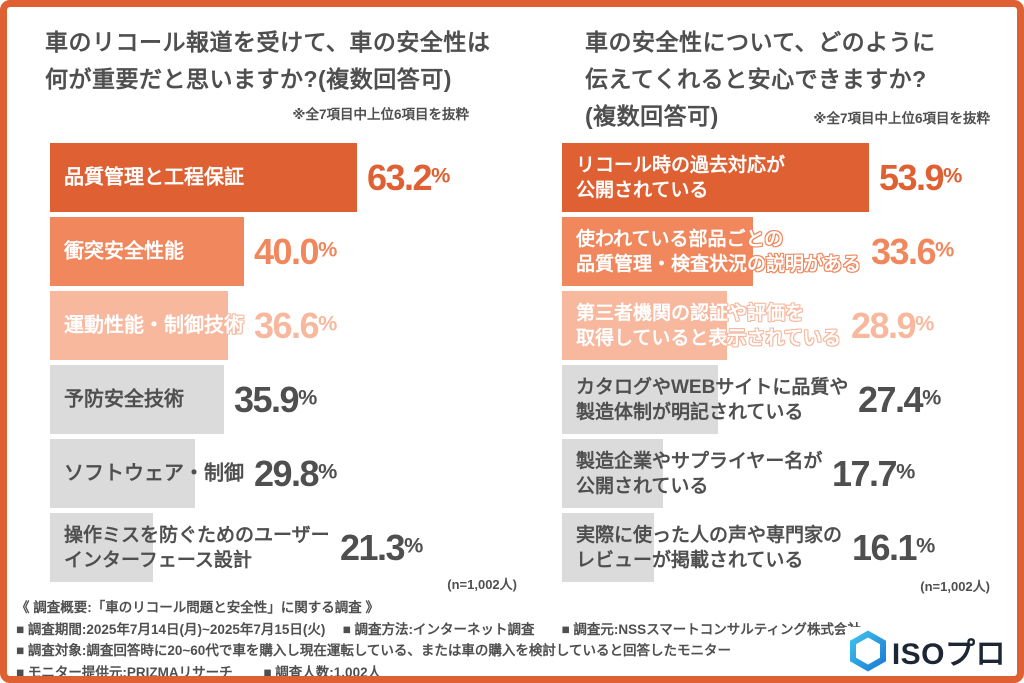  Describe the element at coordinates (199, 672) in the screenshot. I see `survey-monitor-count: ■ モニター提供元:PRIZMAリサーチ ■ 調査人数:1,002人` at that location.